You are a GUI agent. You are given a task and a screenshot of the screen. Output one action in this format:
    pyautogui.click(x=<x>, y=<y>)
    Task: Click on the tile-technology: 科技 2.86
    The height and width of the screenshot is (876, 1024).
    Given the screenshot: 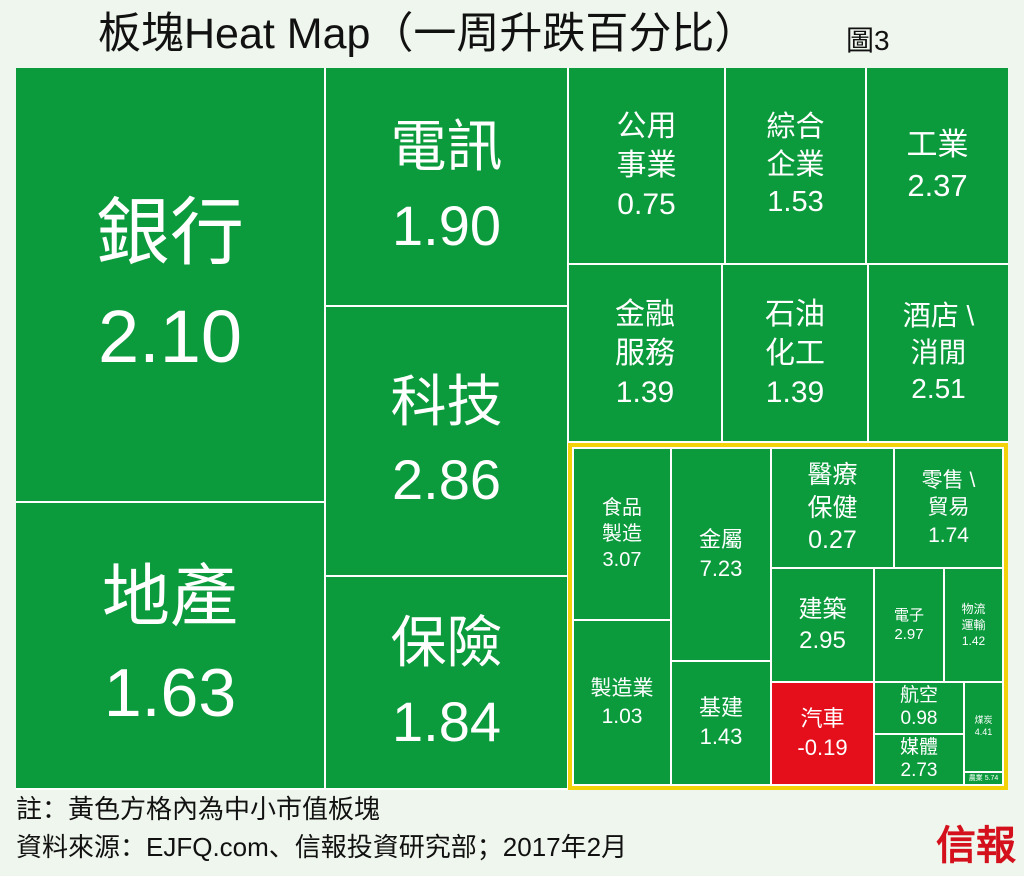 What is the action you would take?
    pyautogui.click(x=446, y=441)
    